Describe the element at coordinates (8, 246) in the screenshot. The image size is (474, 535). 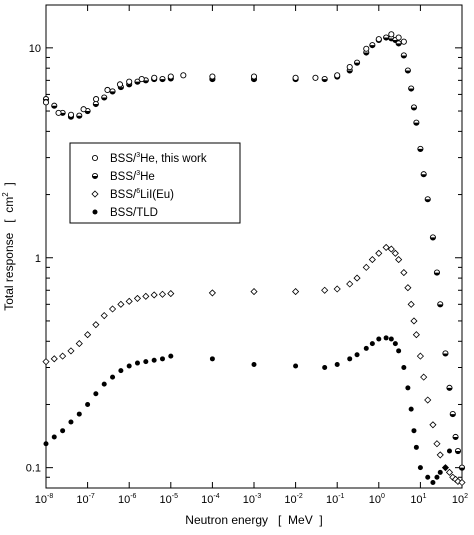
I see `y-axis-title: Total response [ cm2 ]` at that location.